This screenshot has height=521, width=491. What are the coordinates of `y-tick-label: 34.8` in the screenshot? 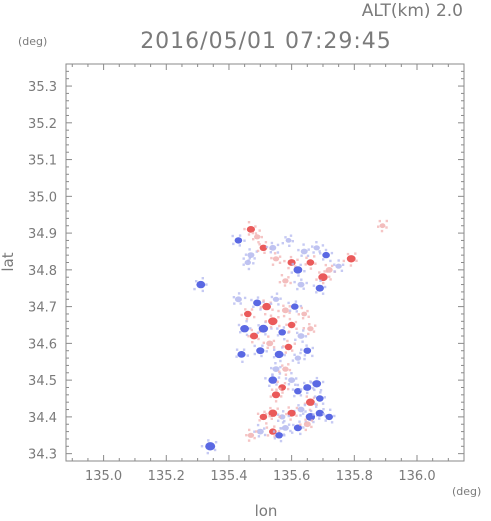 It's located at (42, 271).